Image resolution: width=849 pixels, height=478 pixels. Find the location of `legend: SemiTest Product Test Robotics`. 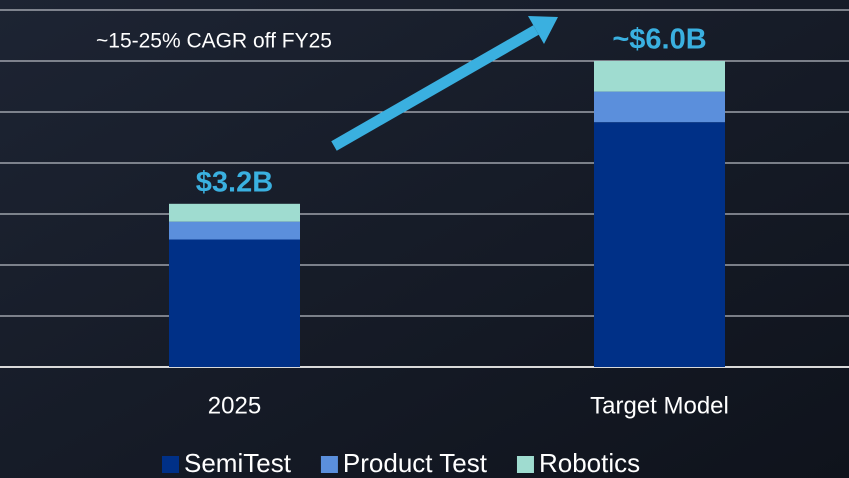

legend: SemiTest Product Test Robotics is located at coordinates (401, 463).